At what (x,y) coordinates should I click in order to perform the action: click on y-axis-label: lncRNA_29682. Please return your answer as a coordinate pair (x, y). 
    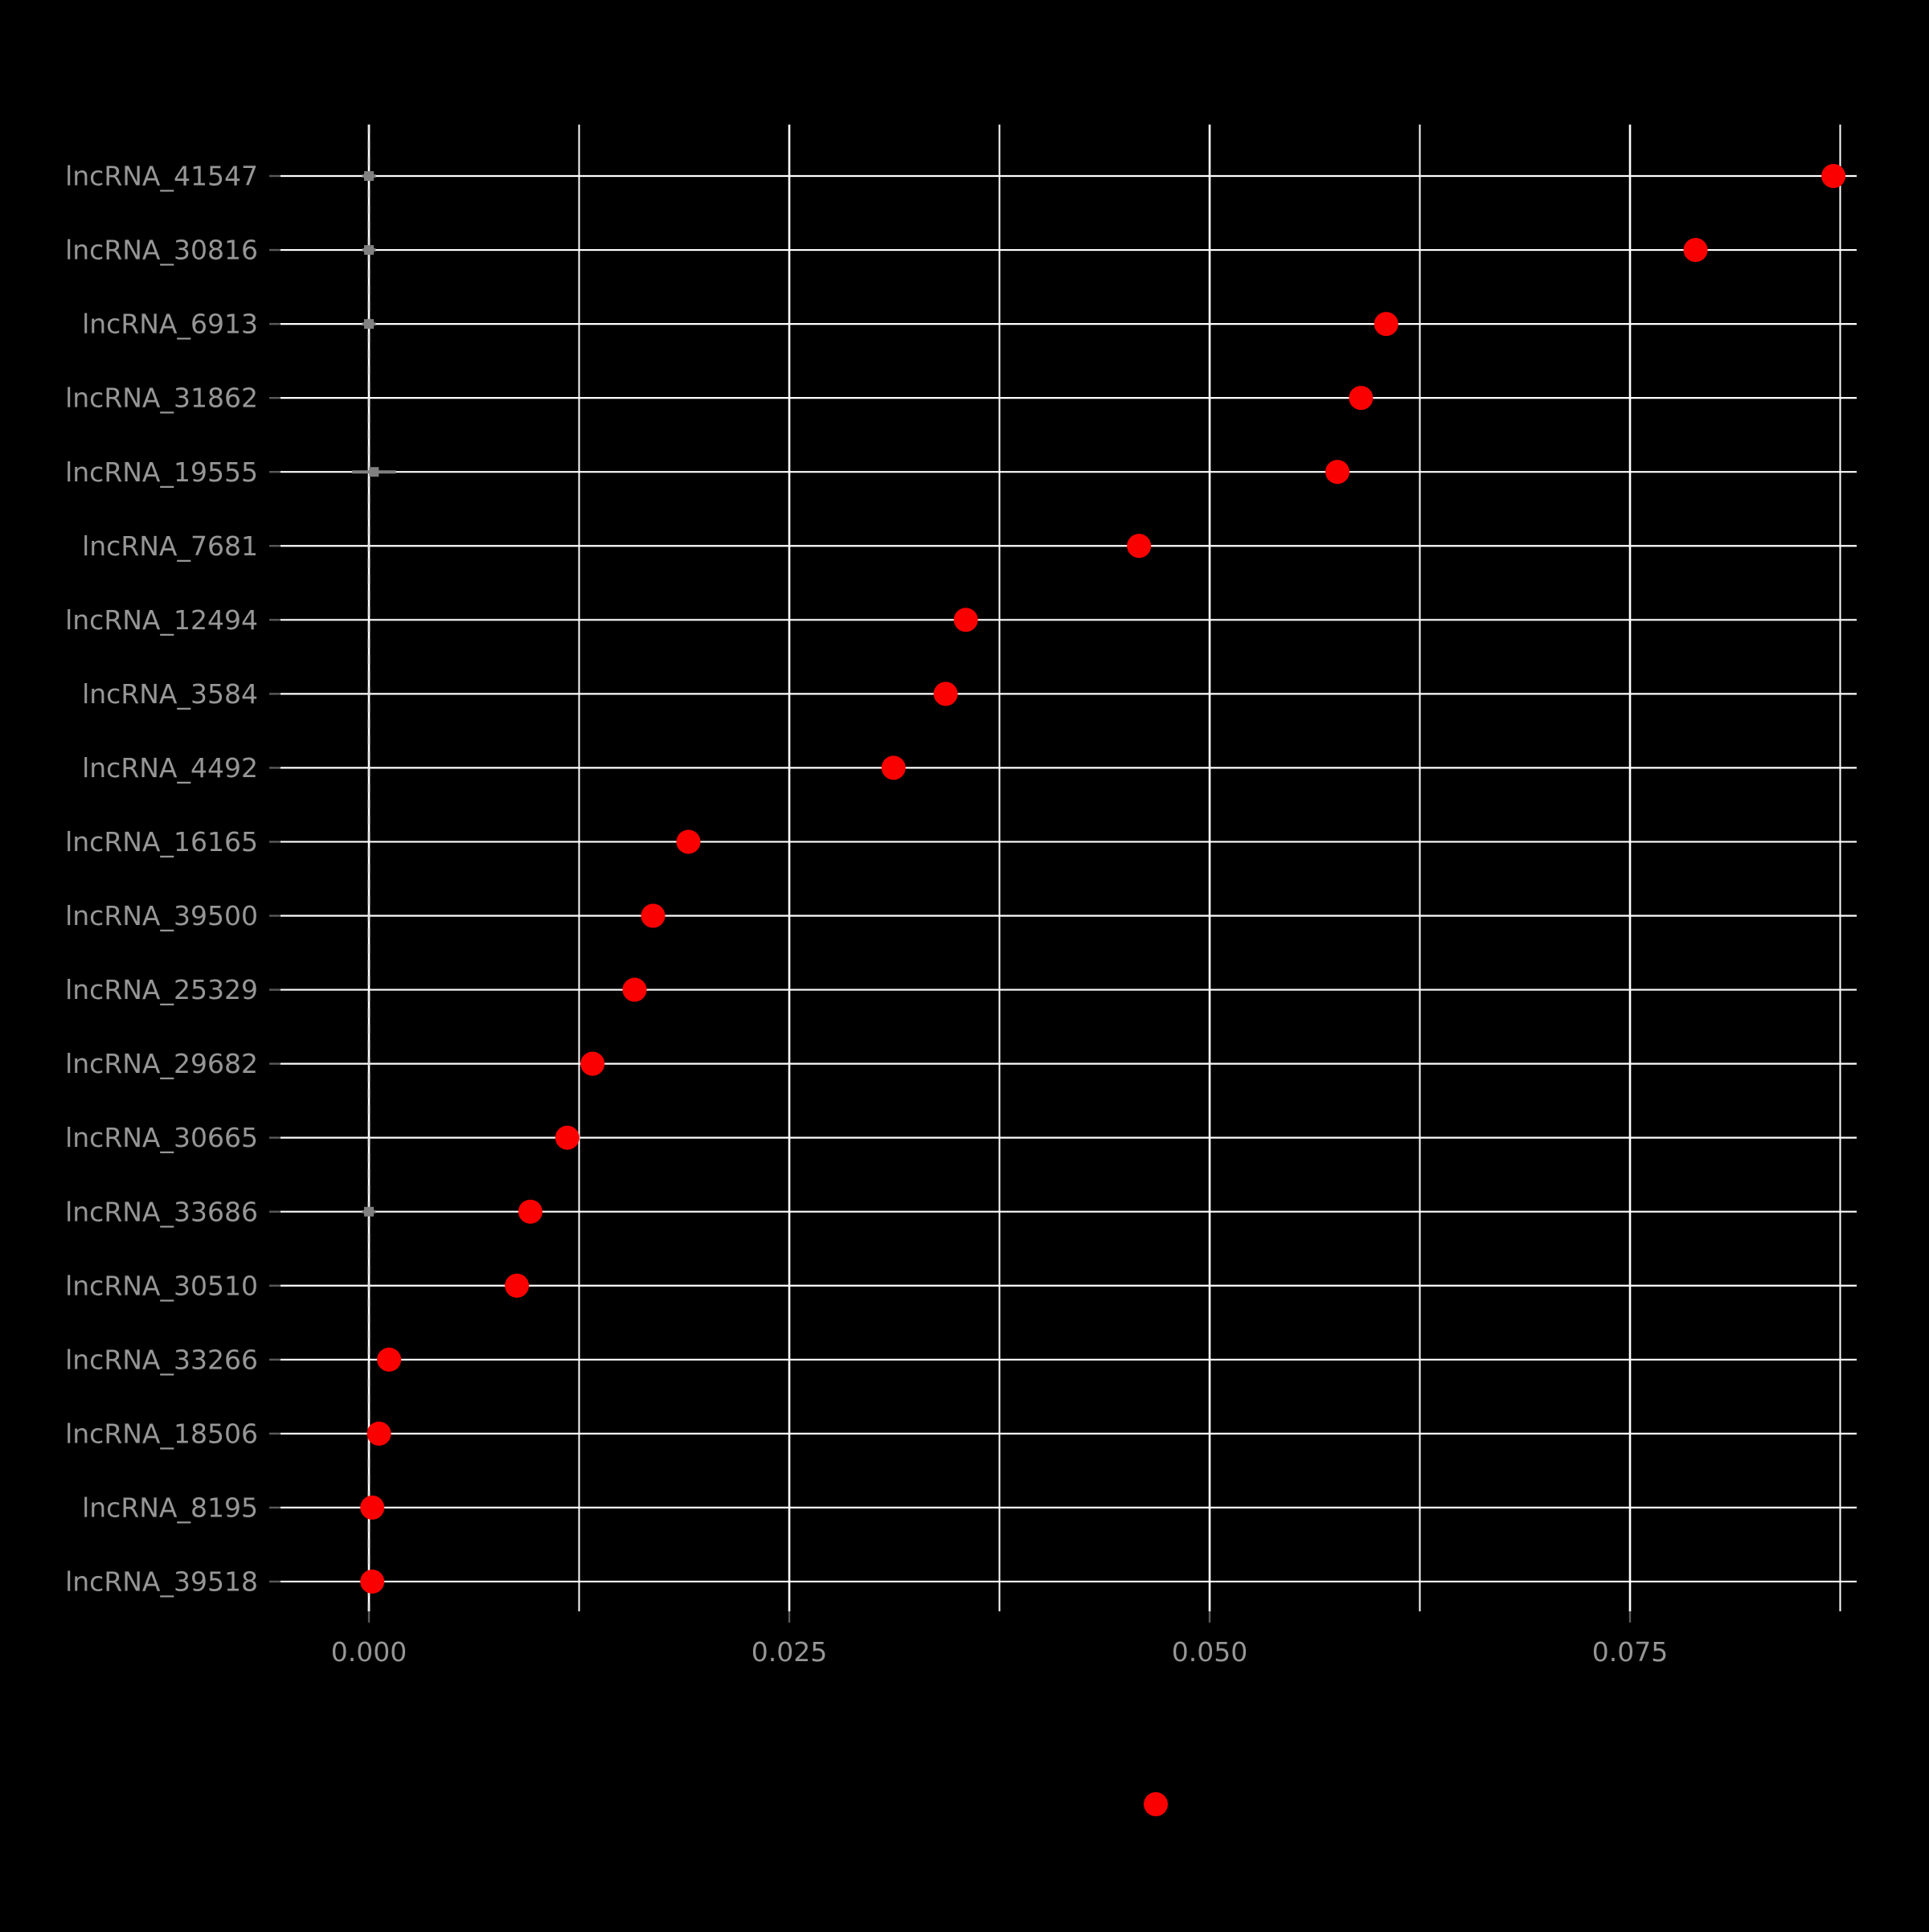
    Looking at the image, I should click on (161, 1063).